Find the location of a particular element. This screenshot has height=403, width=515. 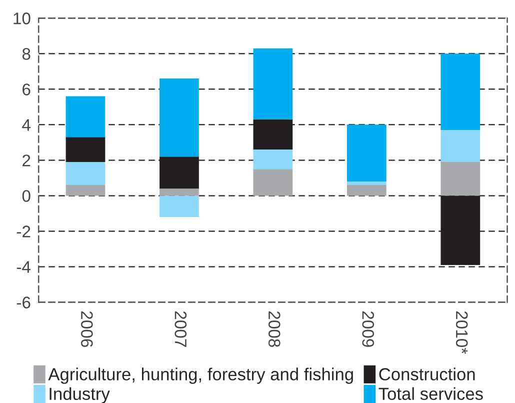

y-tick-label: 2 is located at coordinates (26, 160).